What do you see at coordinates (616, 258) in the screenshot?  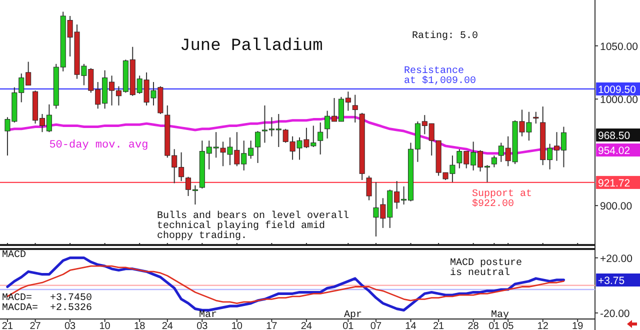 I see `y-tick-label: +20.00` at bounding box center [616, 258].